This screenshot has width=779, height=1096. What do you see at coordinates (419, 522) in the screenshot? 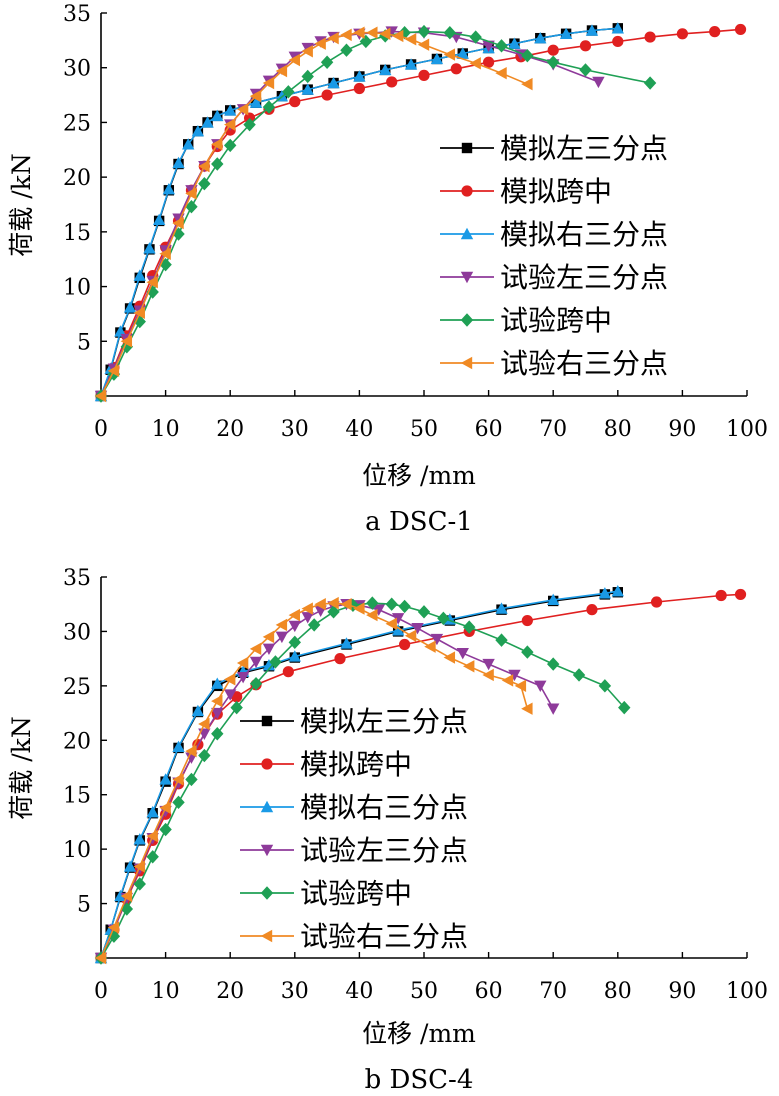
I see `chart-caption: a DSC-1` at bounding box center [419, 522].